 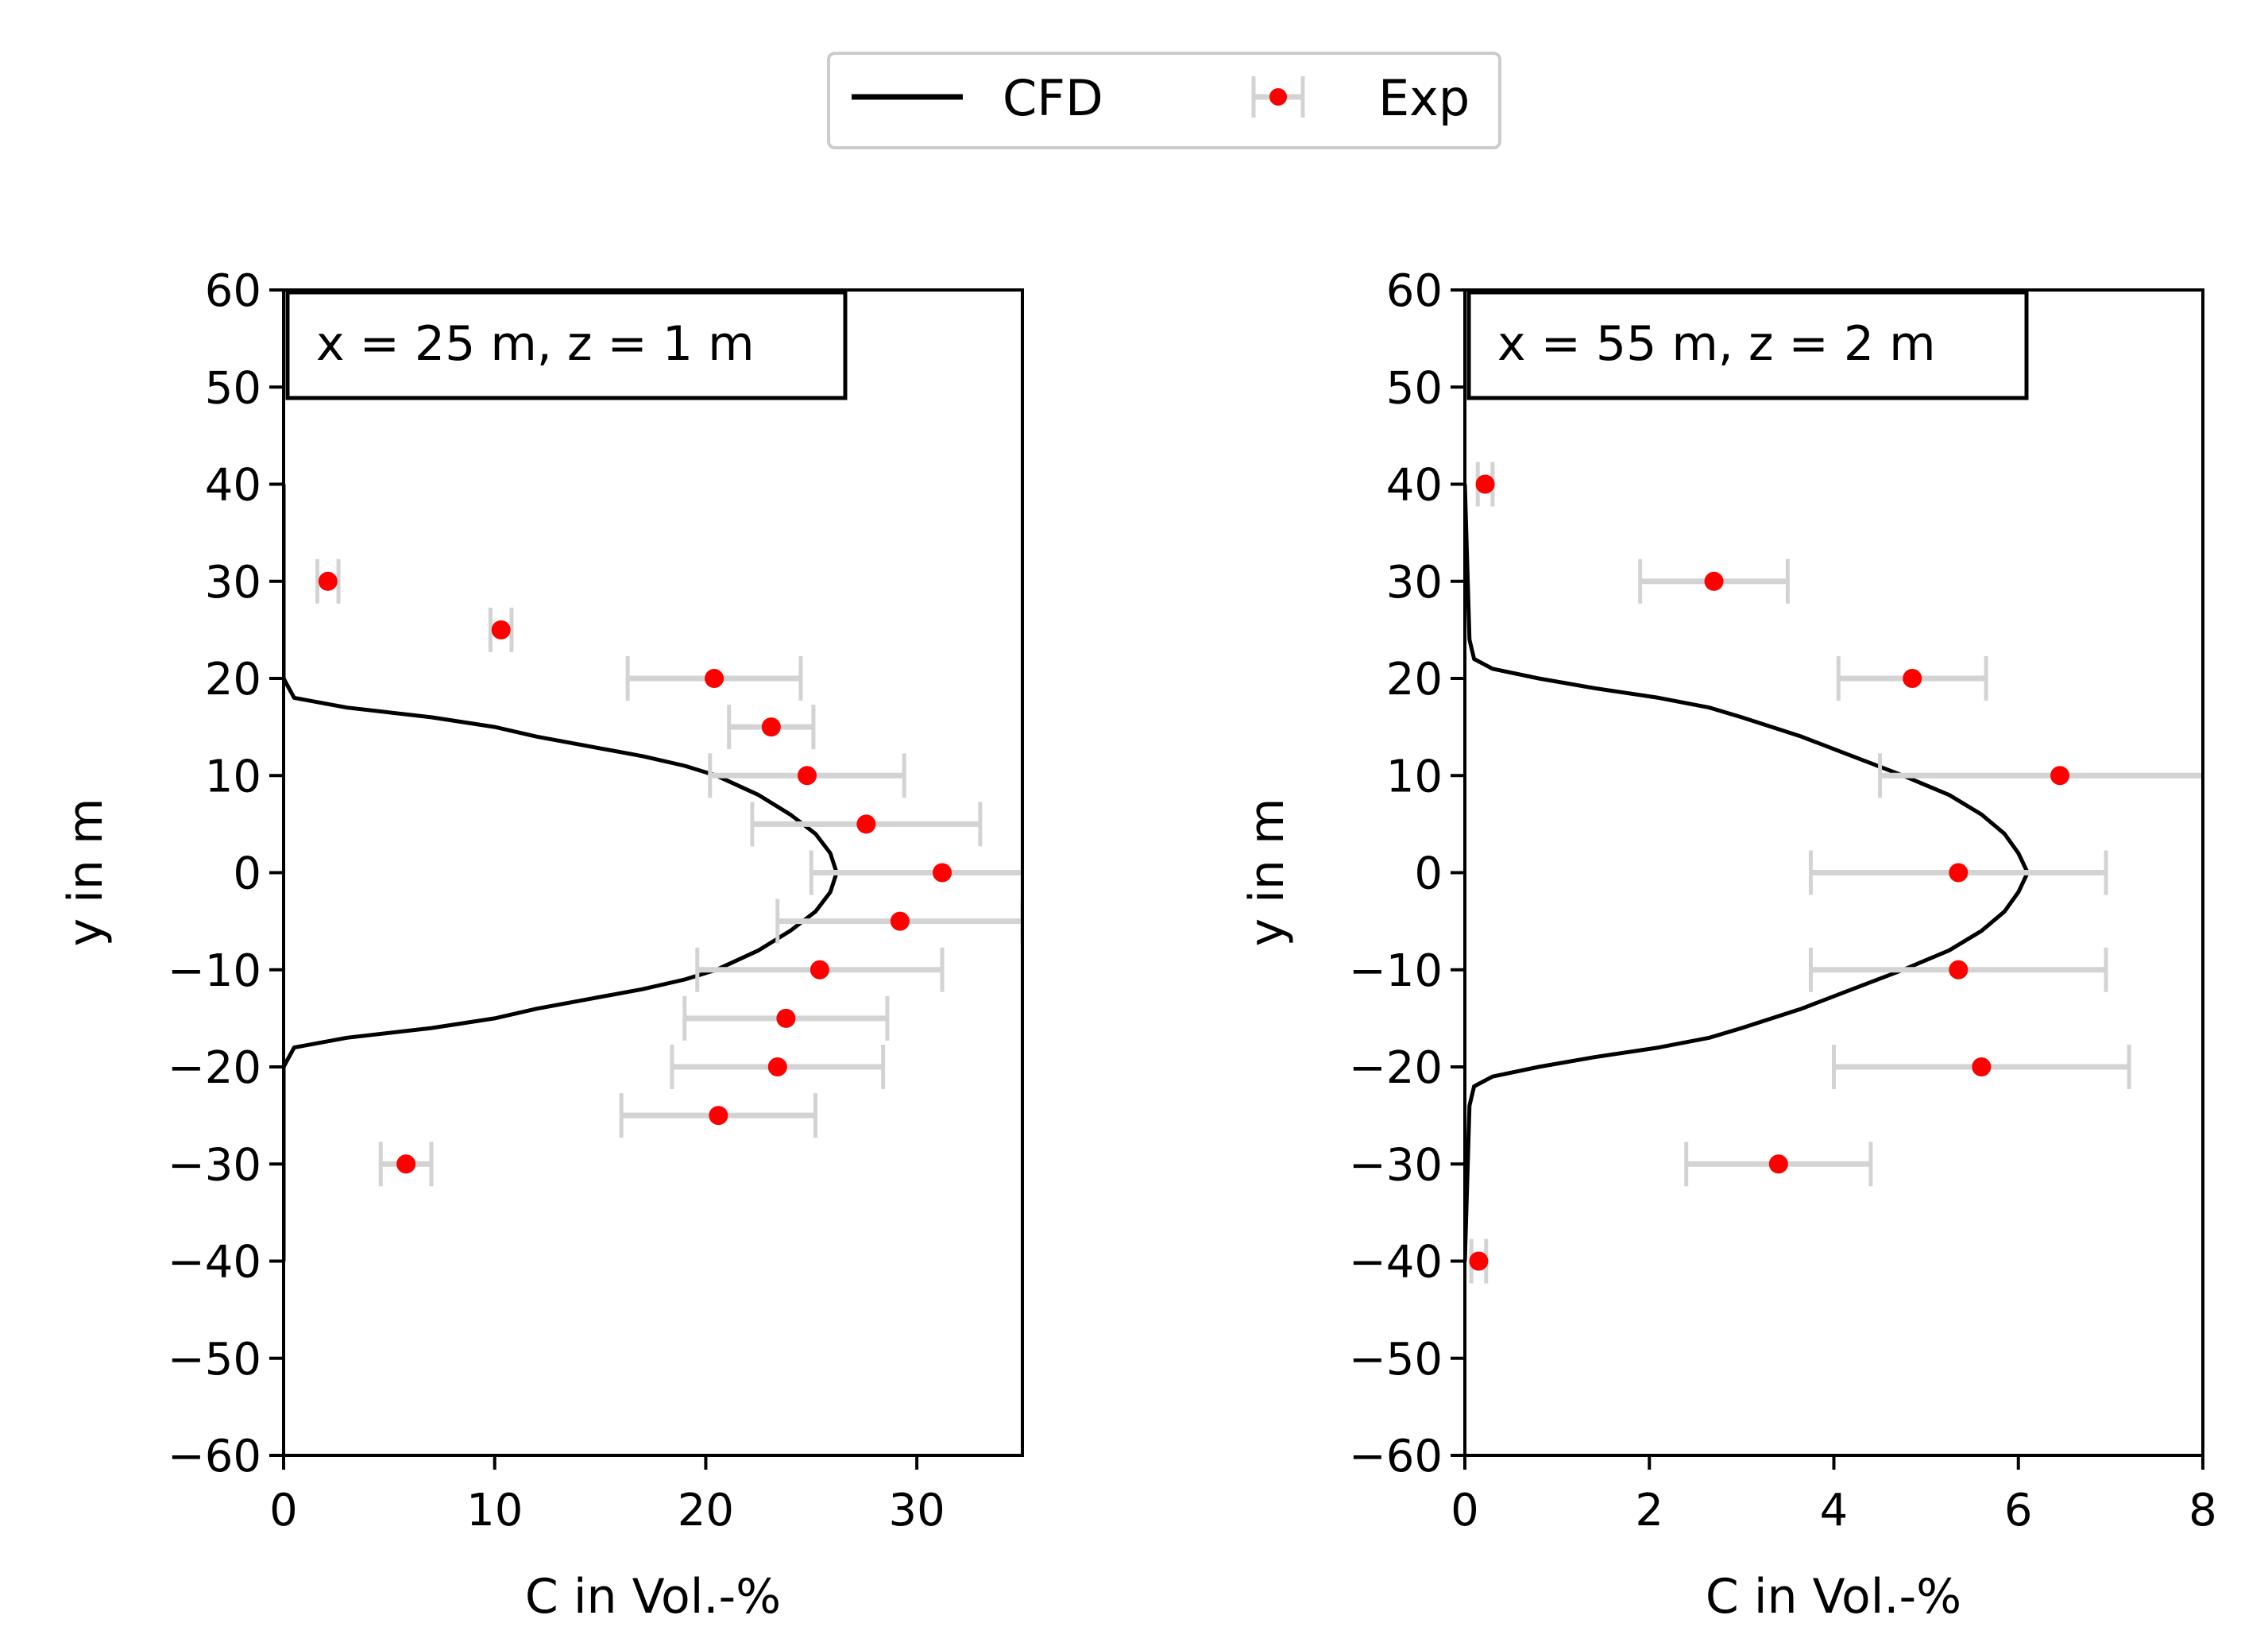 What do you see at coordinates (86, 872) in the screenshot?
I see `y-axis-label-left: y in m` at bounding box center [86, 872].